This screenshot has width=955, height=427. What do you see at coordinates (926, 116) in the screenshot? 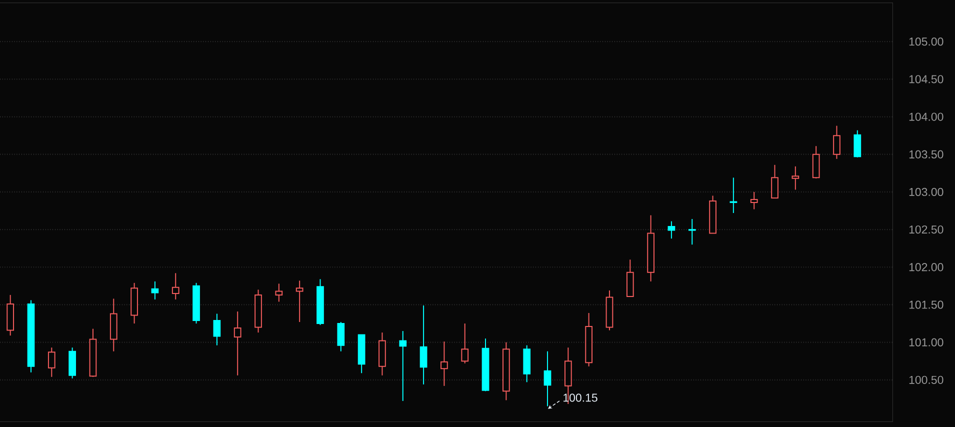
I see `y-tick-label: 104.00` at bounding box center [926, 116].